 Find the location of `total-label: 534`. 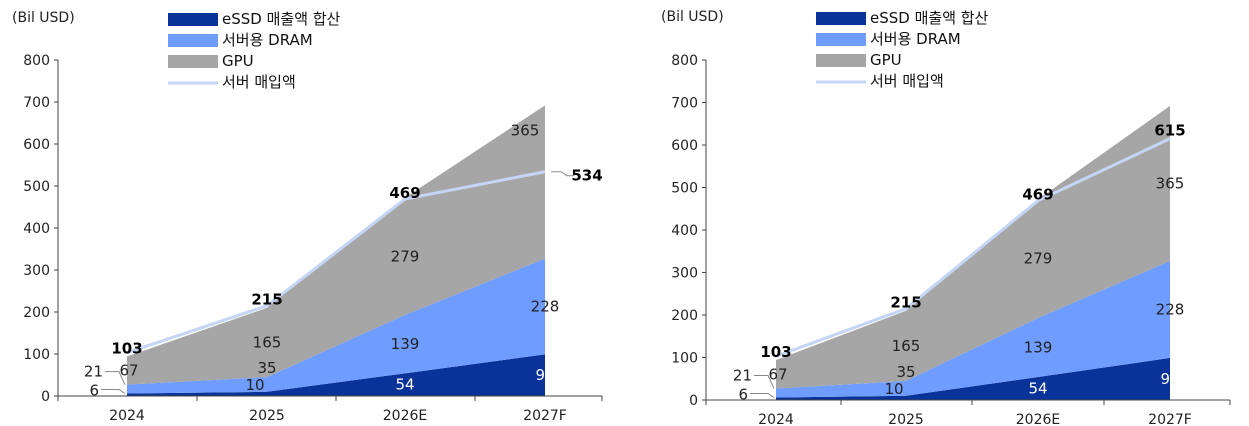

total-label: 534 is located at coordinates (586, 176).